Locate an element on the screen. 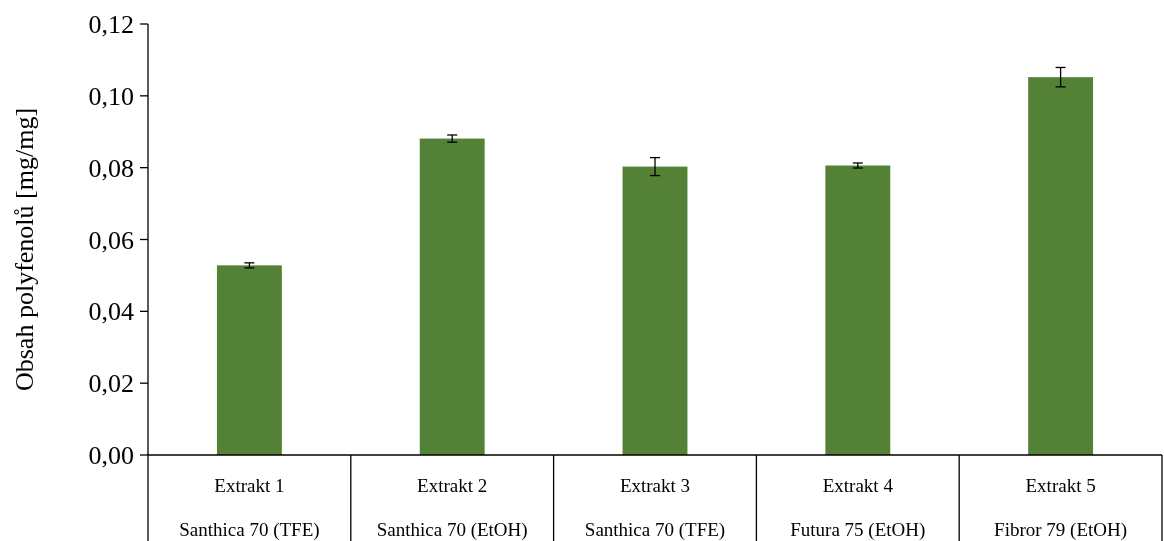 This screenshot has width=1164, height=541. y-tick-label: 0,02 is located at coordinates (111, 384).